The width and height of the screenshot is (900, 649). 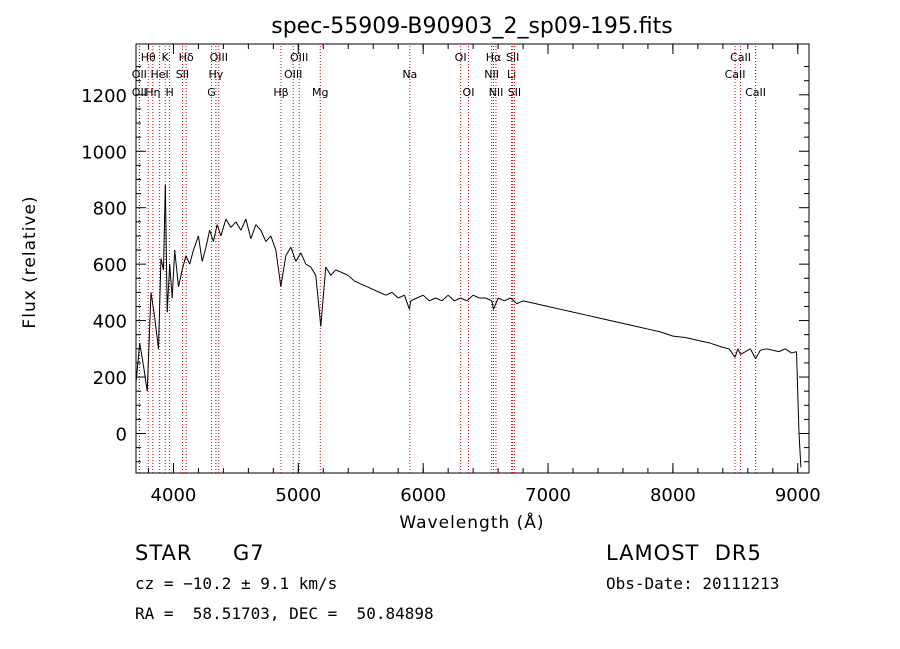 I want to click on y-axis-label: Flux (relative), so click(x=30, y=261).